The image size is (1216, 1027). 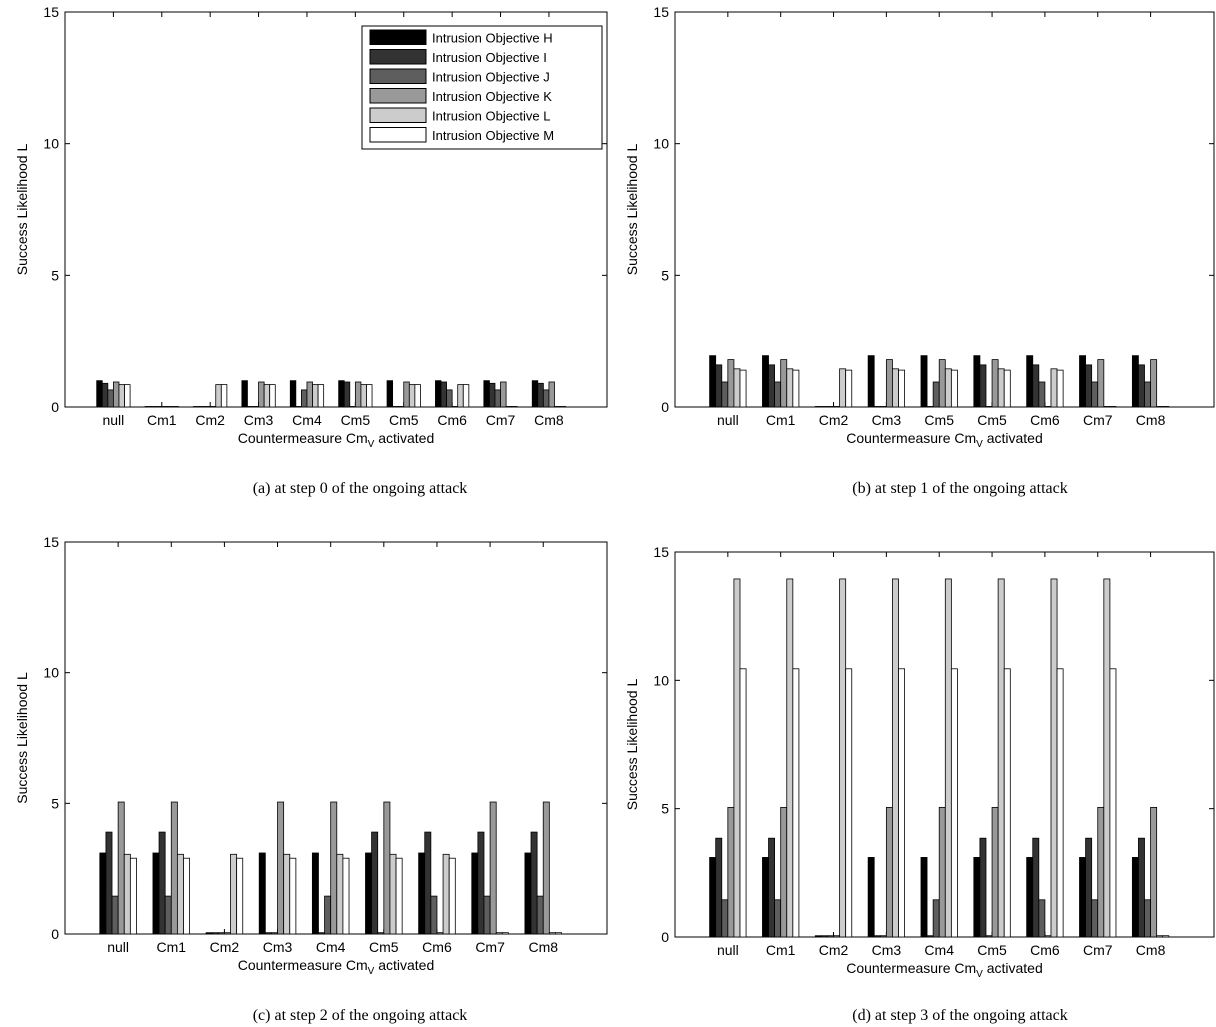 What do you see at coordinates (939, 950) in the screenshot?
I see `x-tick-label: Cm4` at bounding box center [939, 950].